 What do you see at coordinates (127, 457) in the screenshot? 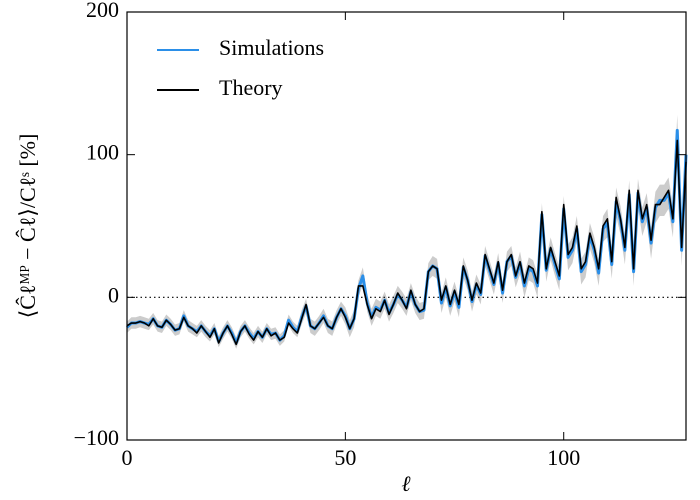
I see `x-tick-label: 0` at bounding box center [127, 457].